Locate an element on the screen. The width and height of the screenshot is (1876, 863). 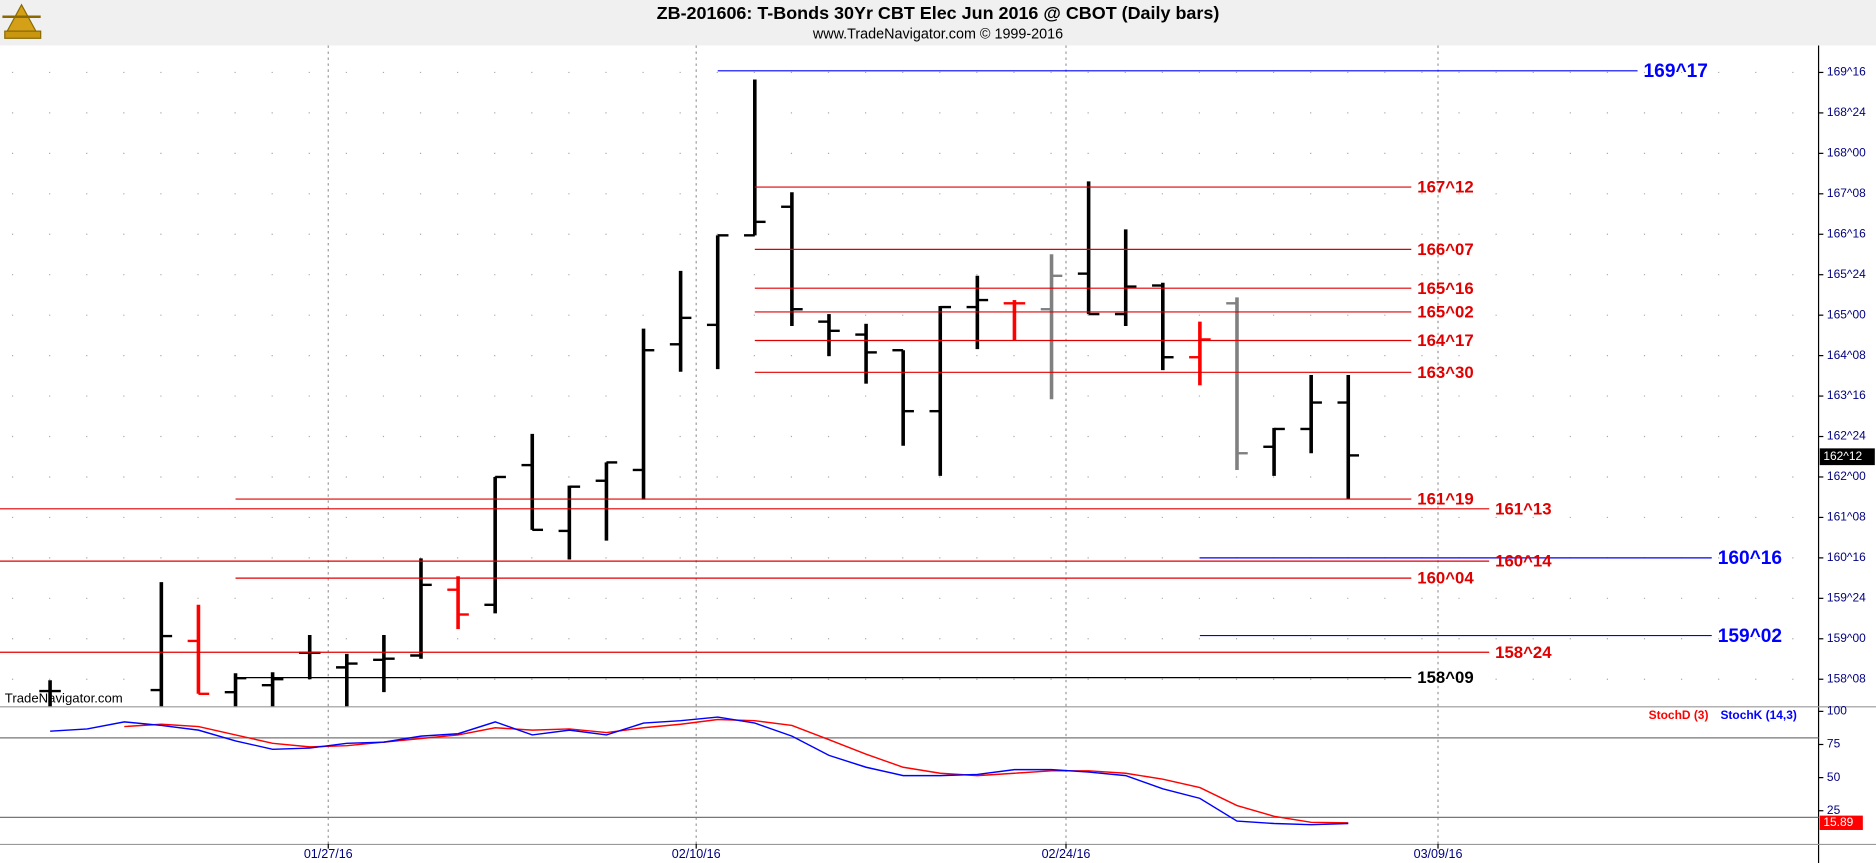
y-tick-label: 100 is located at coordinates (1837, 711).